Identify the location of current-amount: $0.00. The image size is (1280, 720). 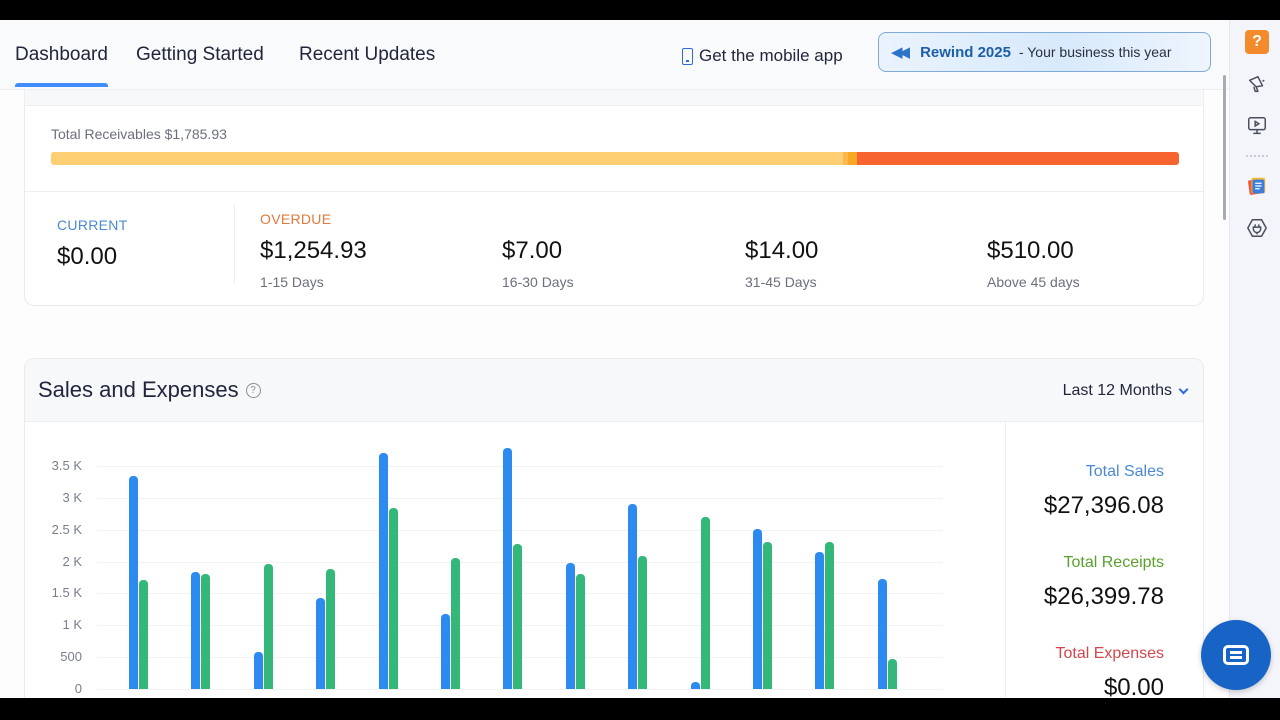
(87, 256).